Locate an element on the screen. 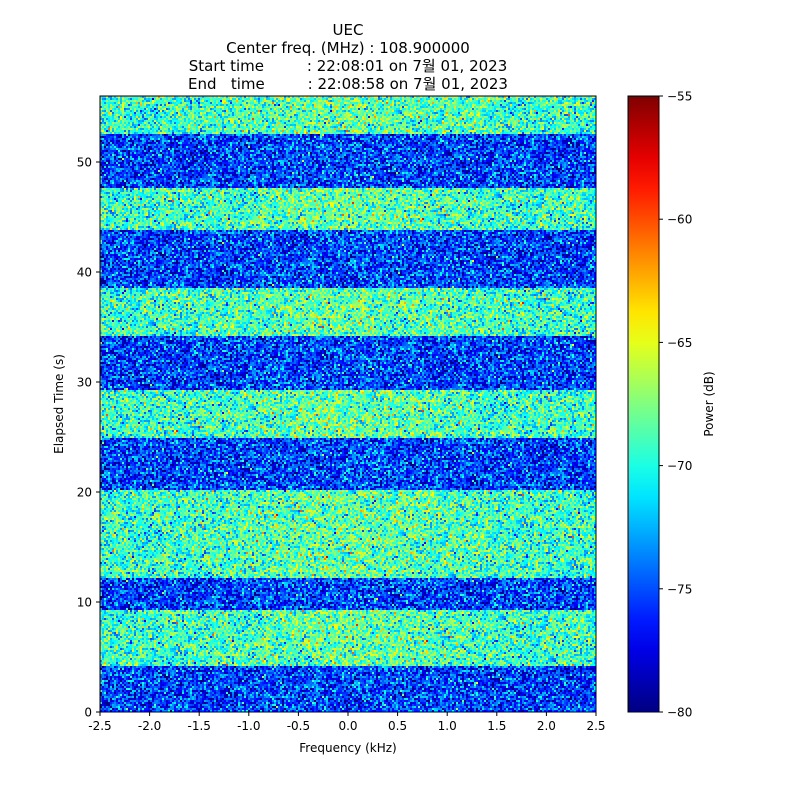 This screenshot has height=800, width=800. colorbar-tick-label: −60 is located at coordinates (679, 220).